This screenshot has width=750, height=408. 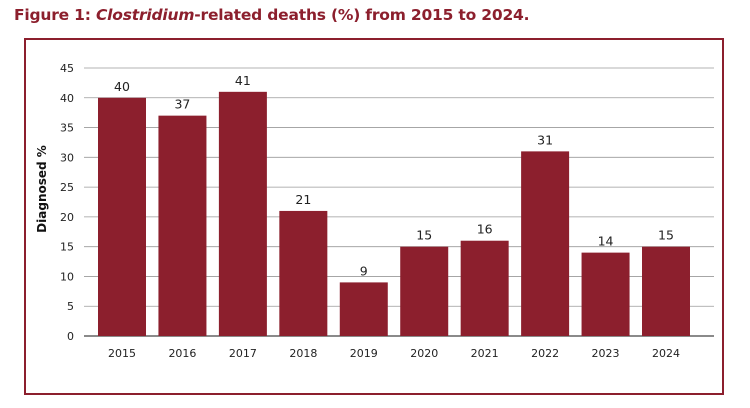 I want to click on figure-title-suffix: -related deaths (%) from 2015 to 2024., so click(x=362, y=15).